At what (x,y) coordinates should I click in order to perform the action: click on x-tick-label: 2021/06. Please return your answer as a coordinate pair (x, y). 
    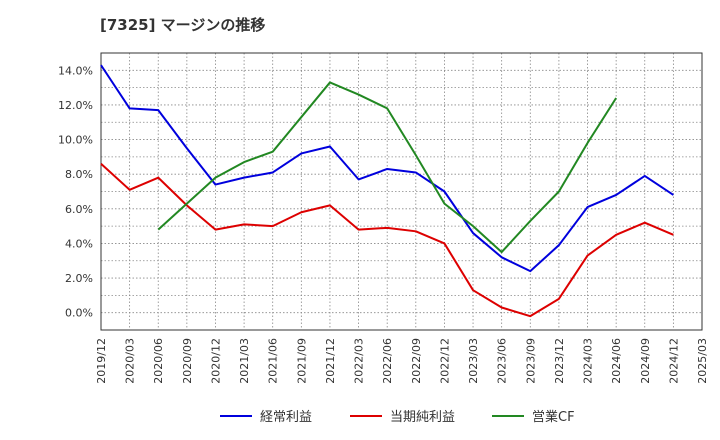
    Looking at the image, I should click on (273, 361).